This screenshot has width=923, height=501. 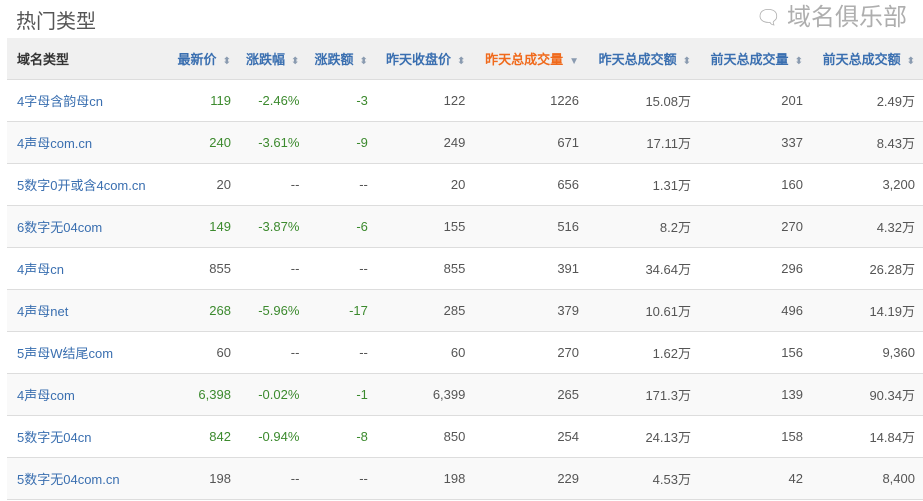 What do you see at coordinates (530, 184) in the screenshot?
I see `cell: 656` at bounding box center [530, 184].